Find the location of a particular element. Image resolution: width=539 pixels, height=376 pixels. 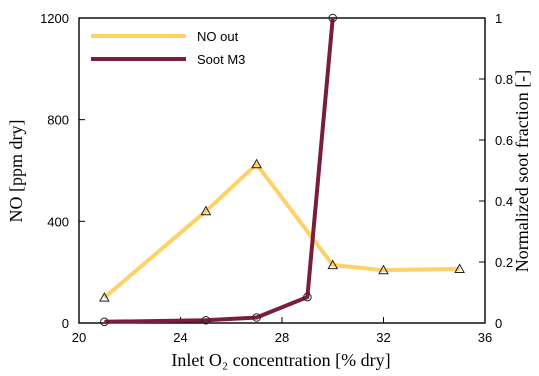

y2-tick-label: 0 is located at coordinates (498, 323).